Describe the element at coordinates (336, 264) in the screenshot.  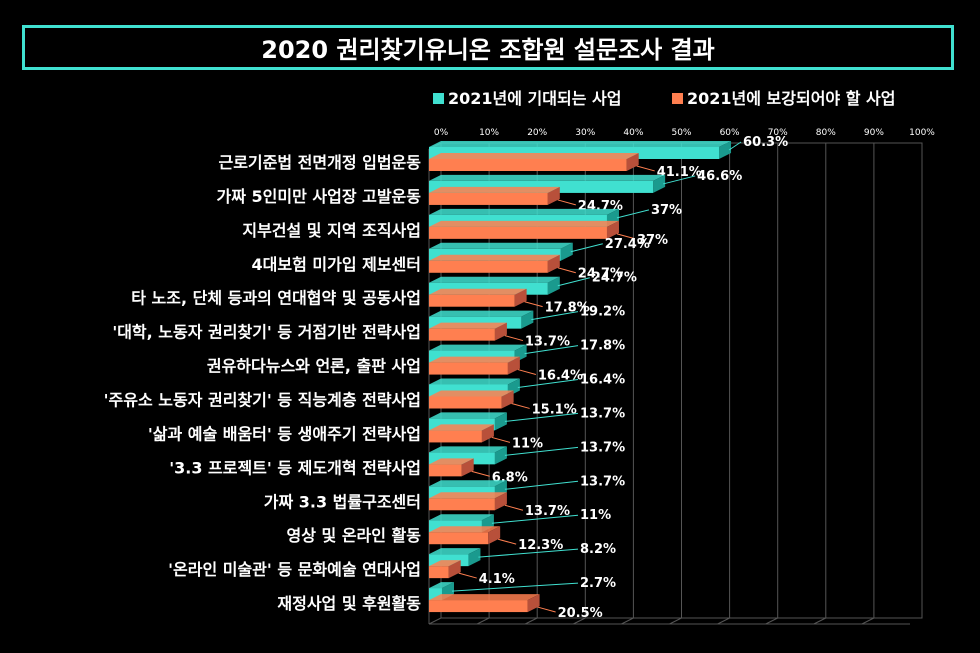
I see `category-label: 4대보험 미가입 제보센터` at that location.